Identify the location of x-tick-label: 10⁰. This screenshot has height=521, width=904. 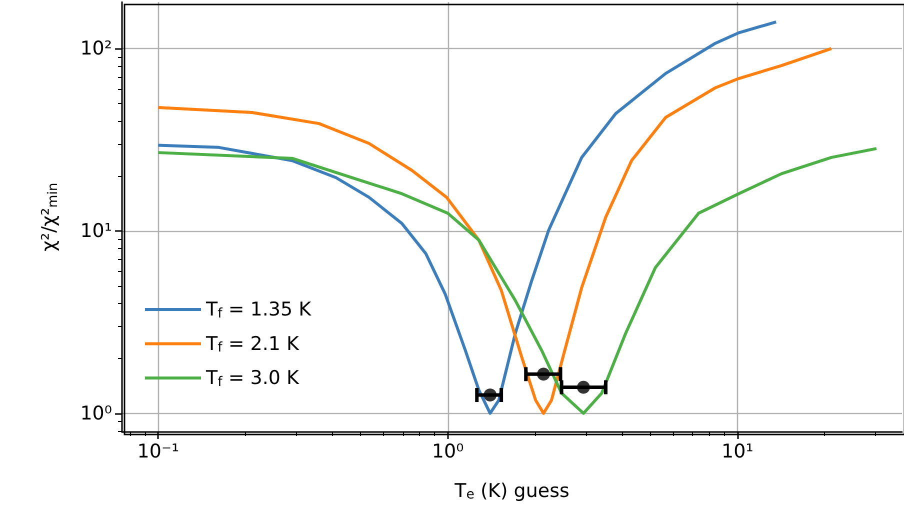
(448, 451).